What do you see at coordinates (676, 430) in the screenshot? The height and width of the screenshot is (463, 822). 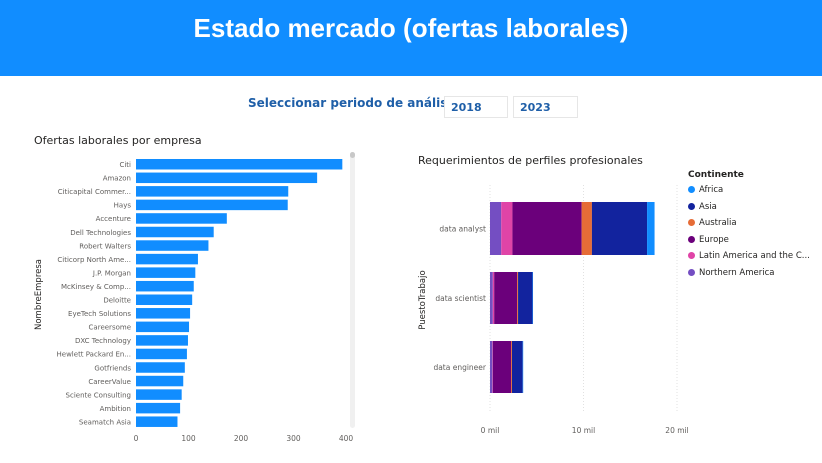 I see `profile-x-tick: 20 mil` at bounding box center [676, 430].